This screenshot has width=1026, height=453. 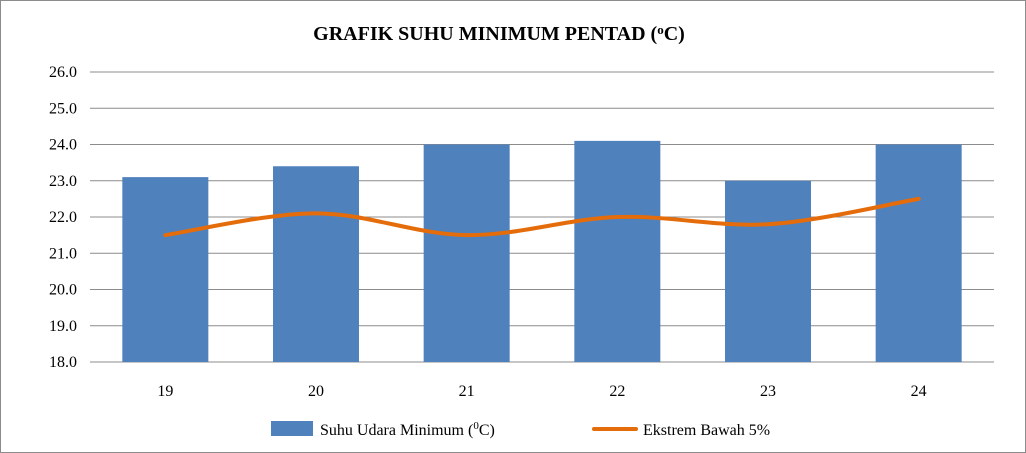 What do you see at coordinates (63, 72) in the screenshot?
I see `y-tick-label: 26.0` at bounding box center [63, 72].